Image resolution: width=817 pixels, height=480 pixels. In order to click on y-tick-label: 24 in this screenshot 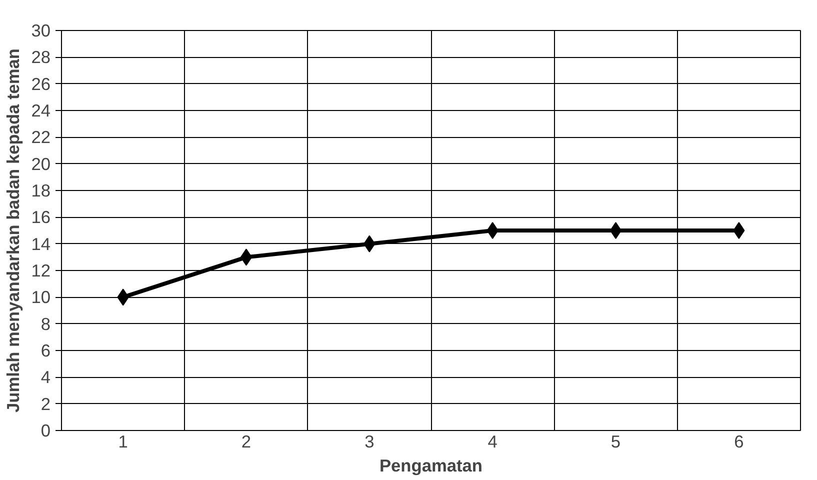, I will do `click(41, 110)`.